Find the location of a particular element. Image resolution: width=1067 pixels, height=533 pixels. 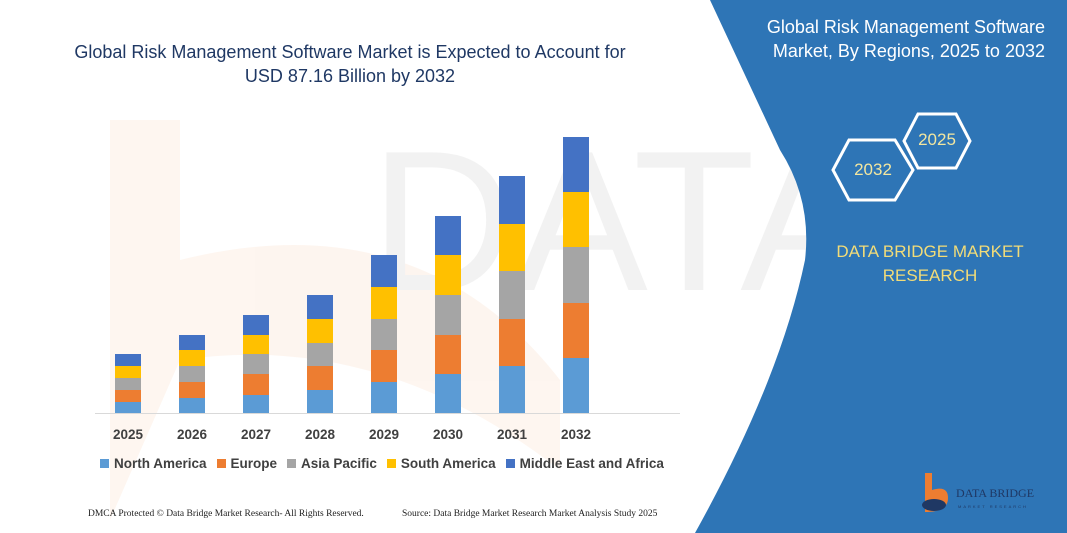

legend-item-north-america: North America is located at coordinates (153, 463).